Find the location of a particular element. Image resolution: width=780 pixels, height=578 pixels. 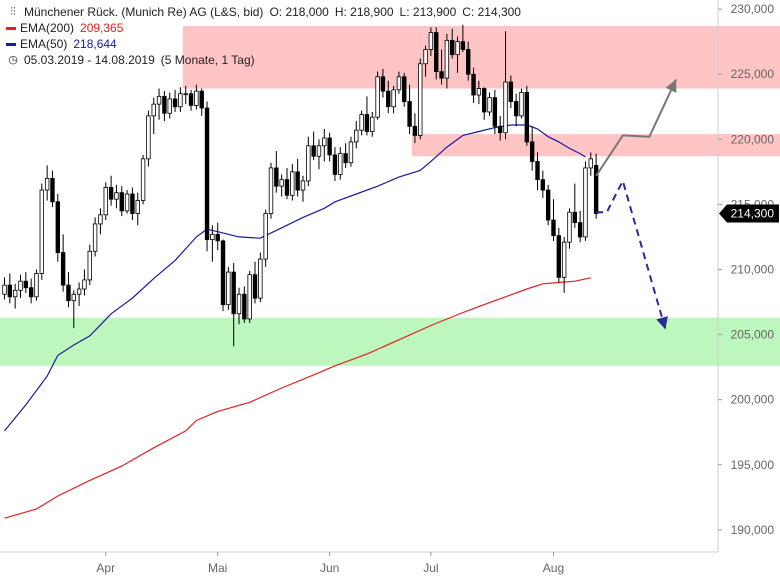

x-tick-label: Mai is located at coordinates (217, 568).